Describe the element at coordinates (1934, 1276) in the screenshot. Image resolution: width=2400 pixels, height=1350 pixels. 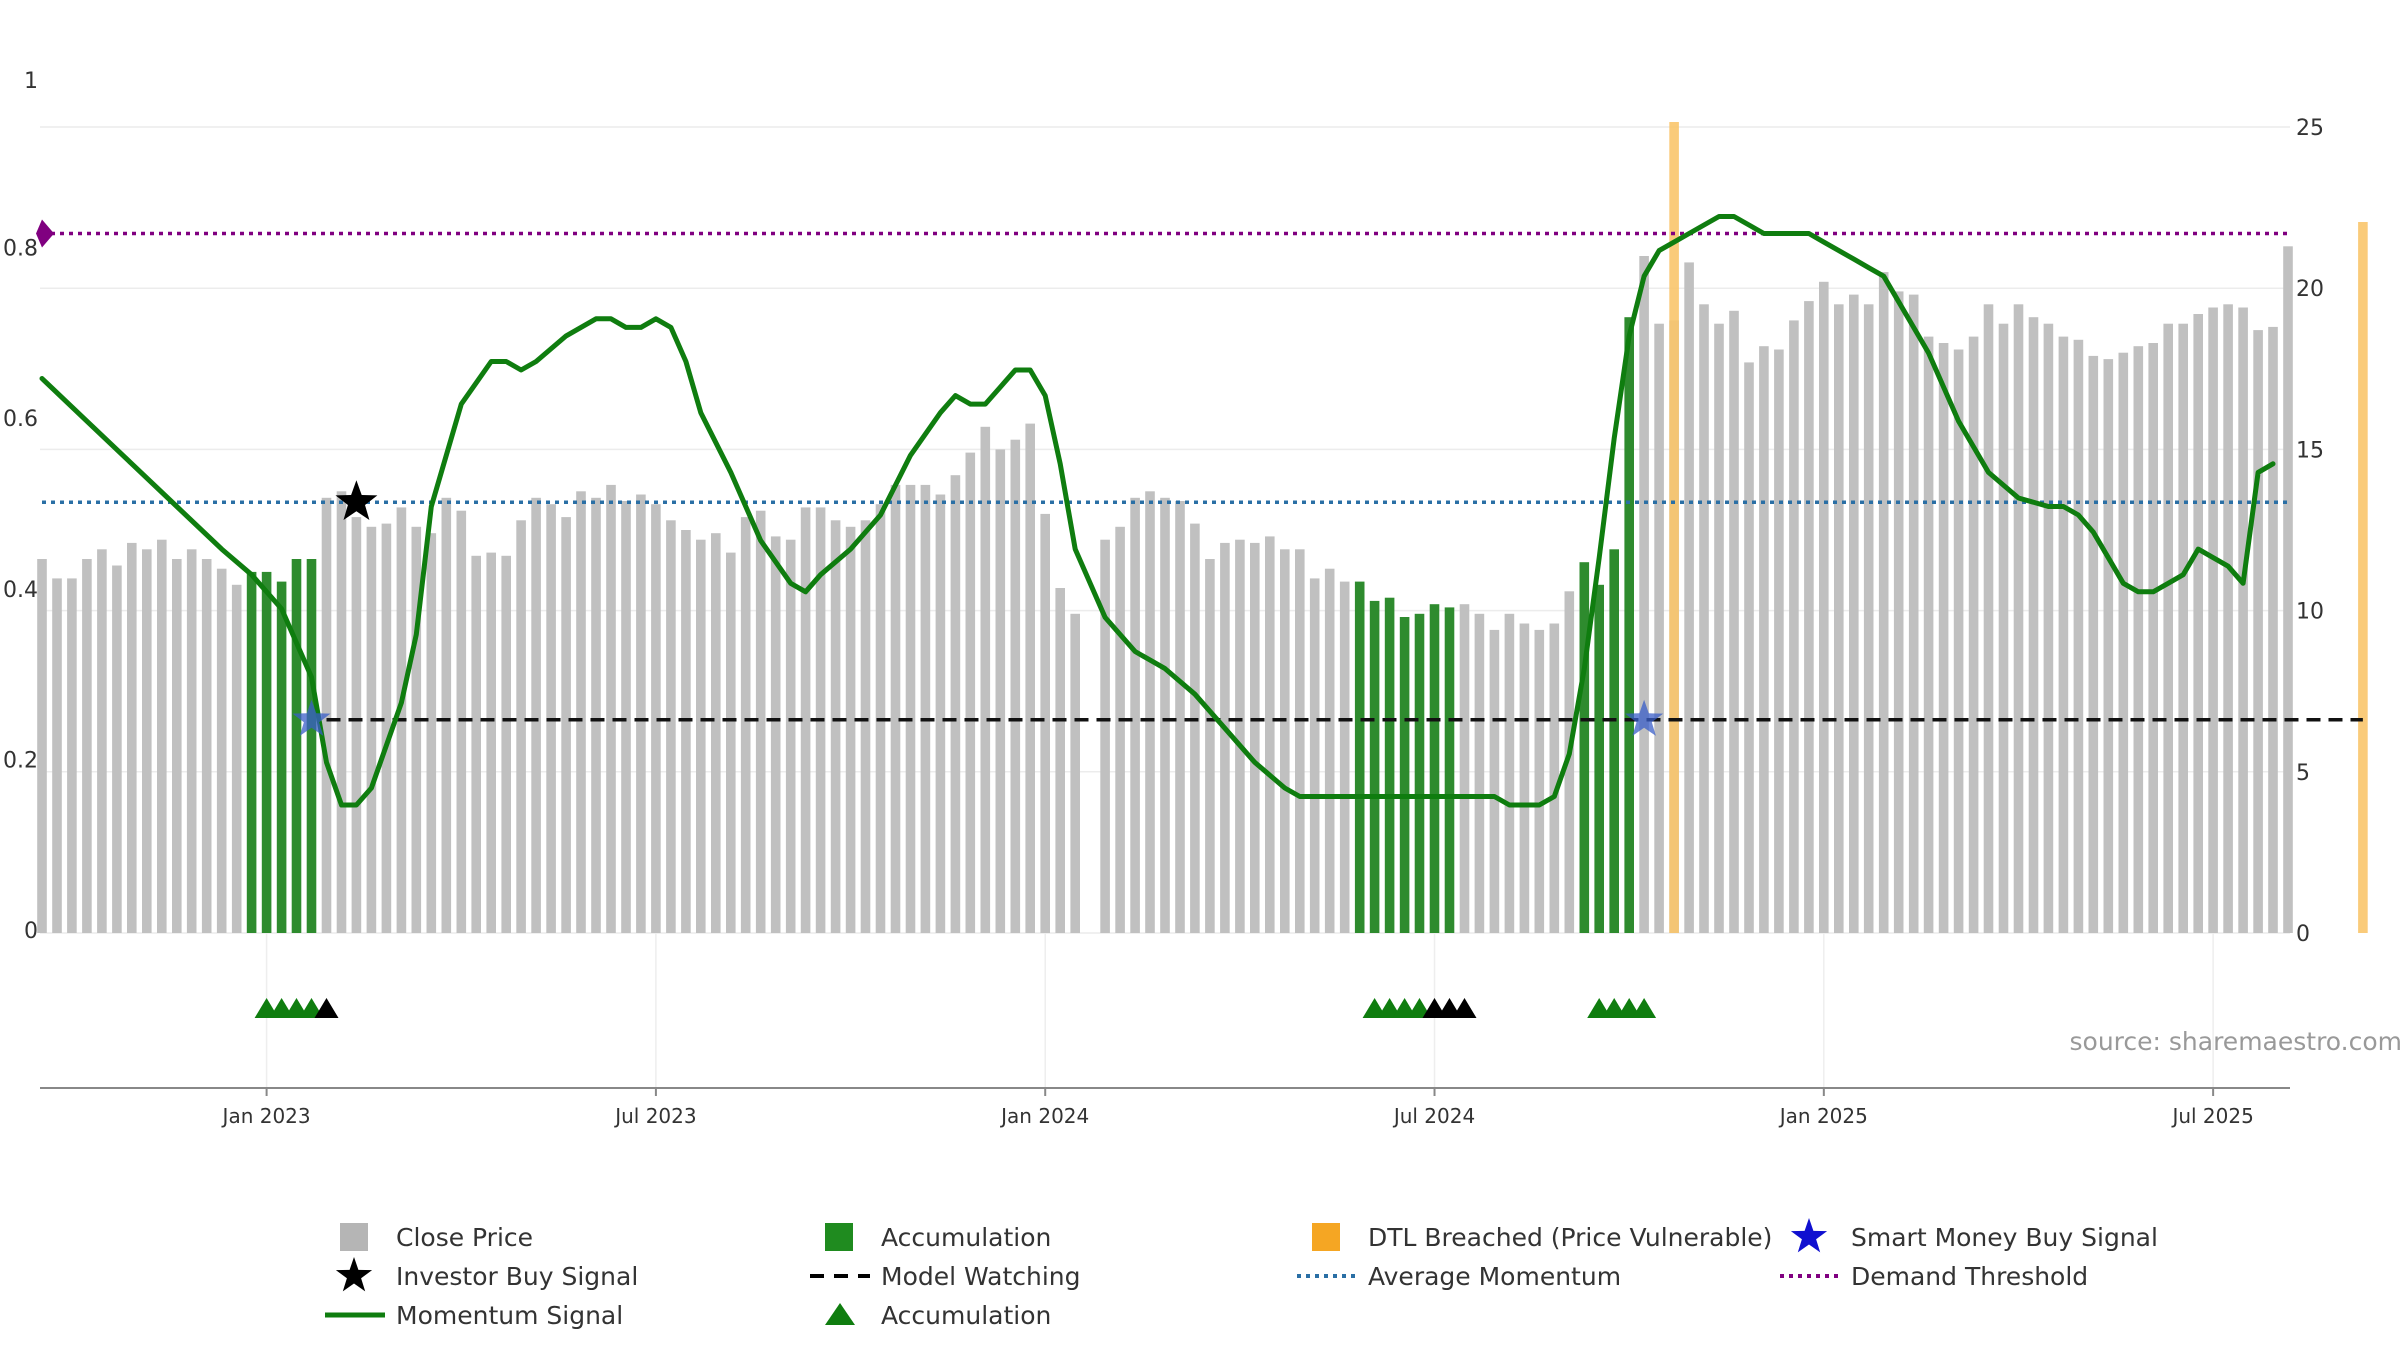
I see `legend-item: Demand Threshold` at that location.